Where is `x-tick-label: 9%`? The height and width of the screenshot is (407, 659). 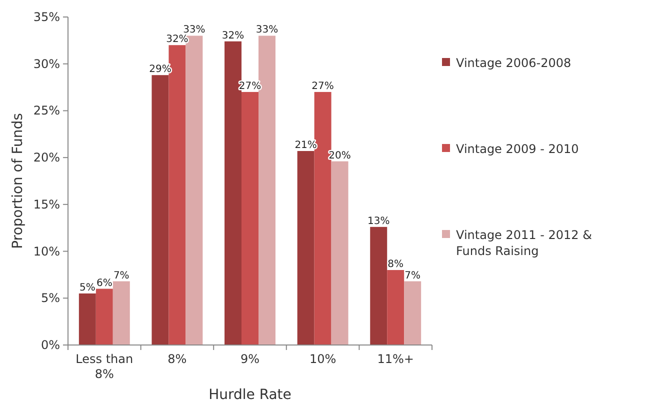 x-tick-label: 9% is located at coordinates (250, 359).